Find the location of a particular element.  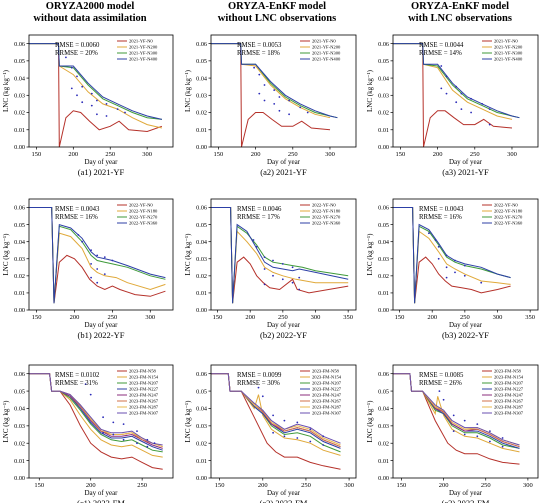

legend-entry: 2022-YF-N180 is located at coordinates (326, 211).